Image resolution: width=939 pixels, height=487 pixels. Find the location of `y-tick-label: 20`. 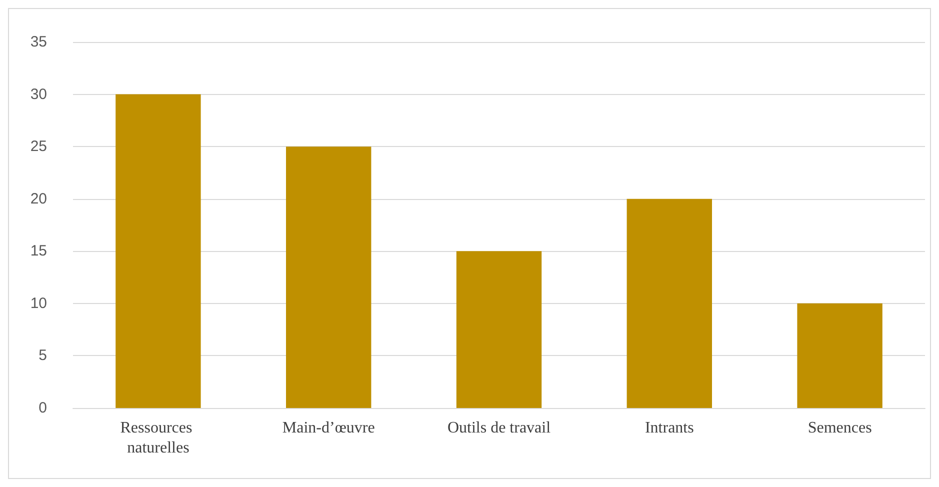

y-tick-label: 20 is located at coordinates (38, 199).